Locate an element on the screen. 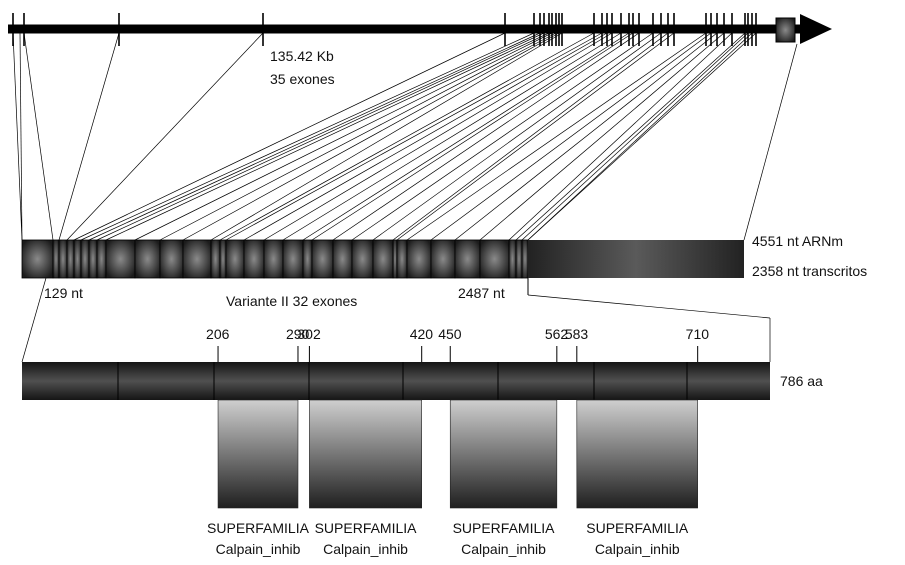 Image resolution: width=905 pixels, height=565 pixels. position-label-302: 302 is located at coordinates (309, 334).